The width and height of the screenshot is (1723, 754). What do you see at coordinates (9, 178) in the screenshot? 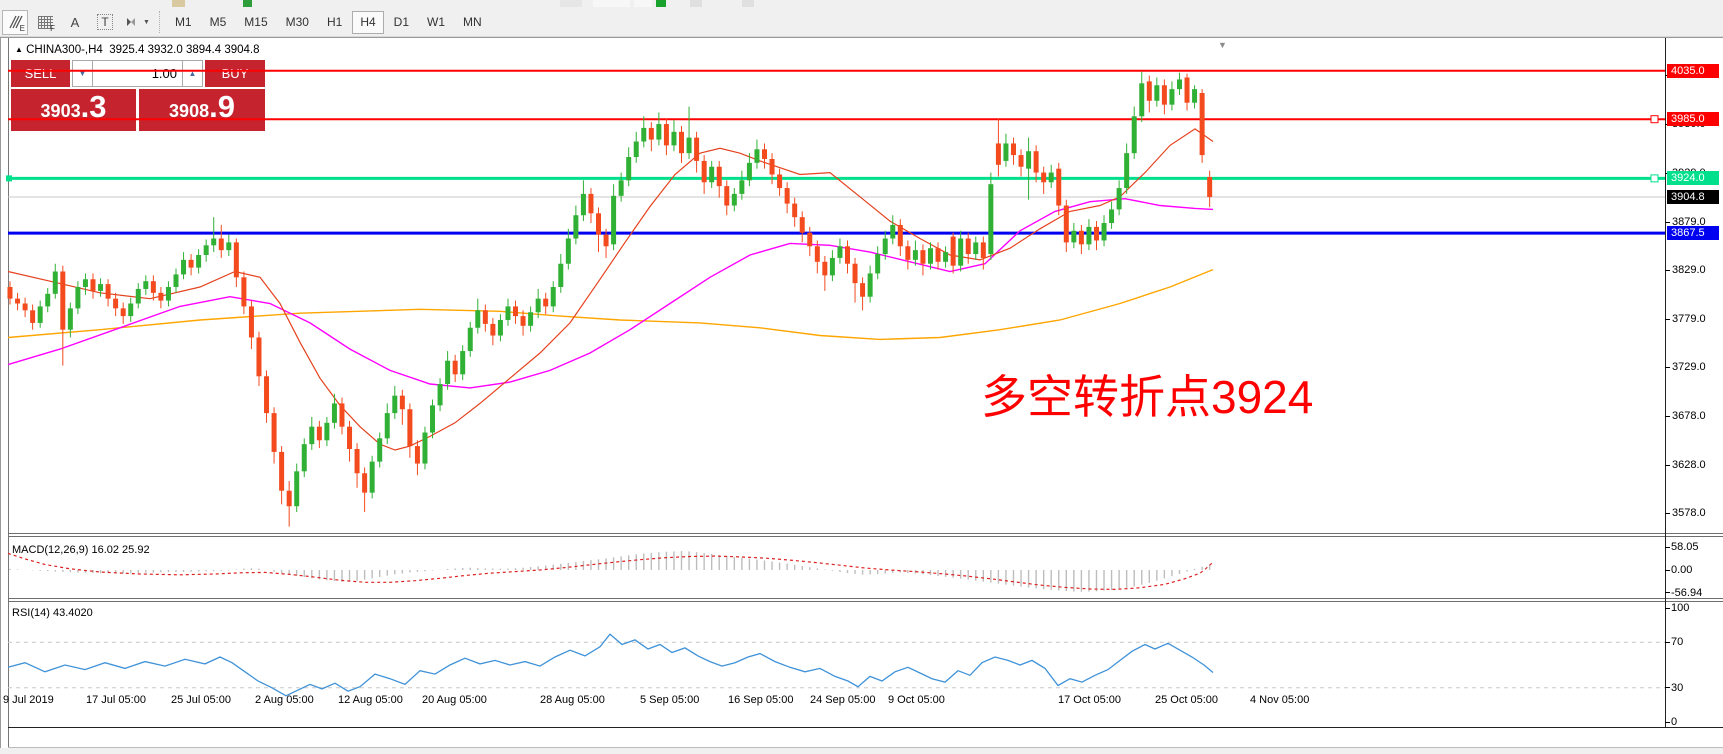
I see `green-line-start-marker` at bounding box center [9, 178].